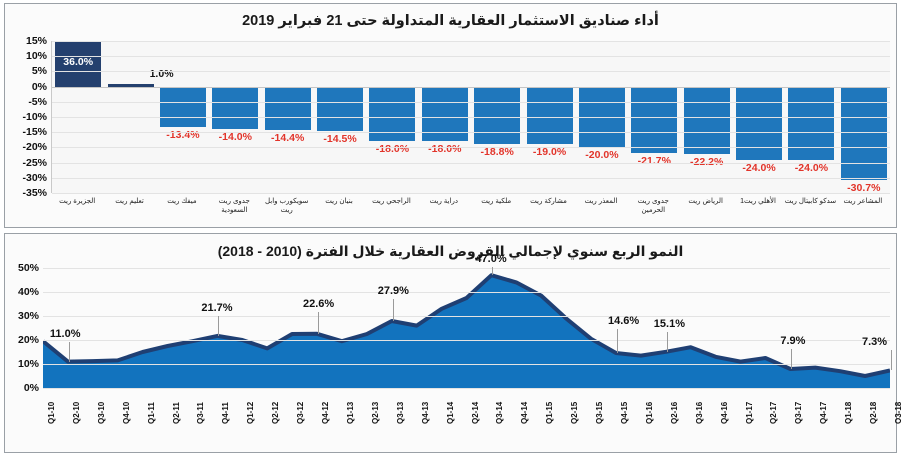 Image resolution: width=901 pixels, height=456 pixels. Describe the element at coordinates (749, 412) in the screenshot. I see `x-axis-tick: Q1-17` at that location.